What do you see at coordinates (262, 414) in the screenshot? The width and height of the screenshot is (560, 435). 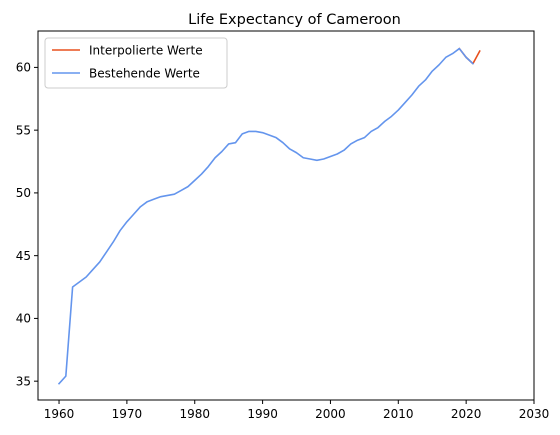 I see `x-tick-label: 1990` at bounding box center [262, 414].